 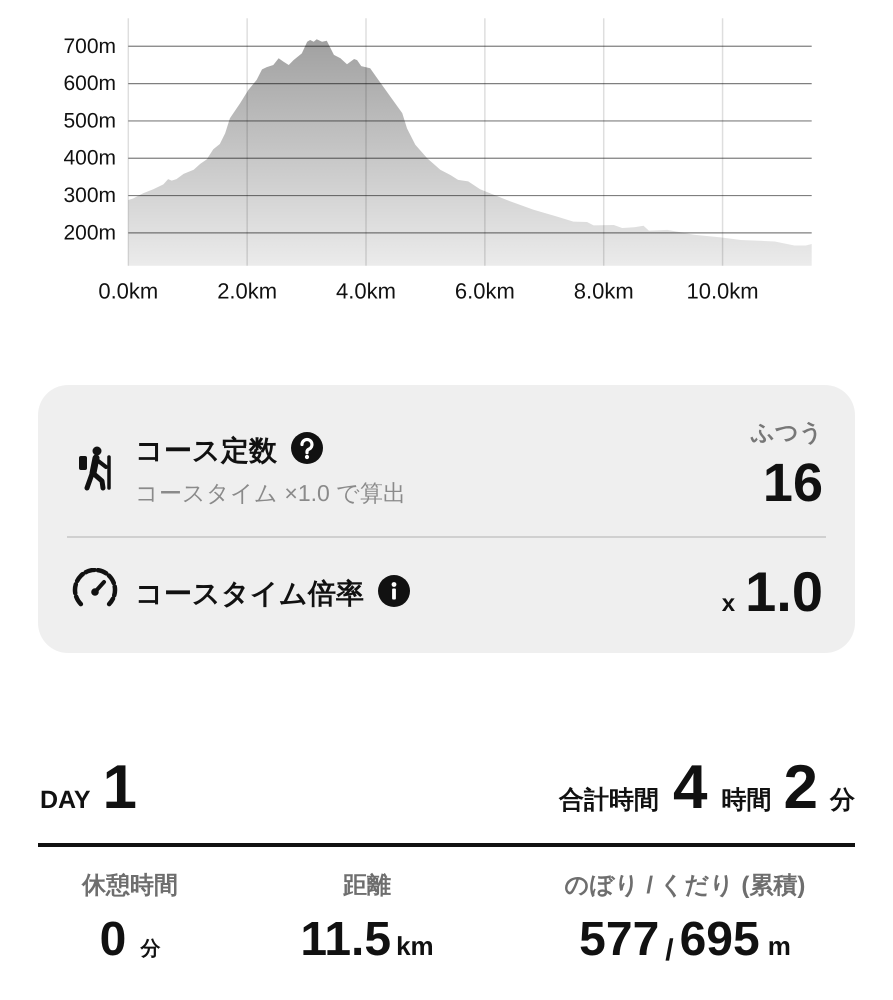 What do you see at coordinates (89, 232) in the screenshot?
I see `y-tick-label: 200m` at bounding box center [89, 232].